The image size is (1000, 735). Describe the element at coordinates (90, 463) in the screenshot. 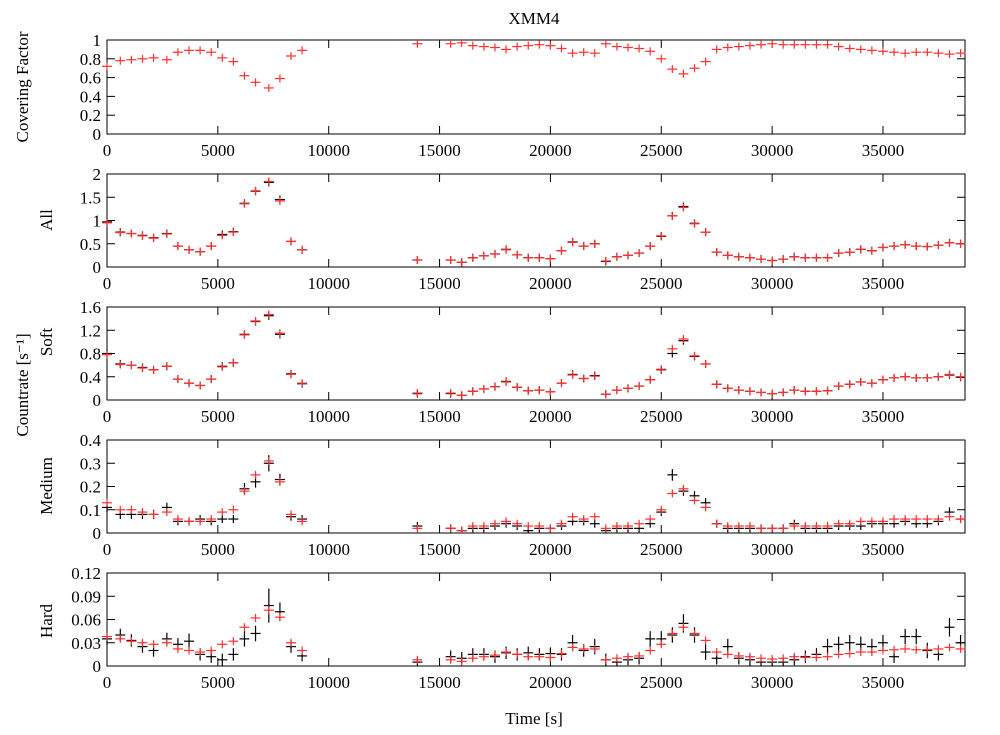

I see `y-tick-label: 0.3` at that location.